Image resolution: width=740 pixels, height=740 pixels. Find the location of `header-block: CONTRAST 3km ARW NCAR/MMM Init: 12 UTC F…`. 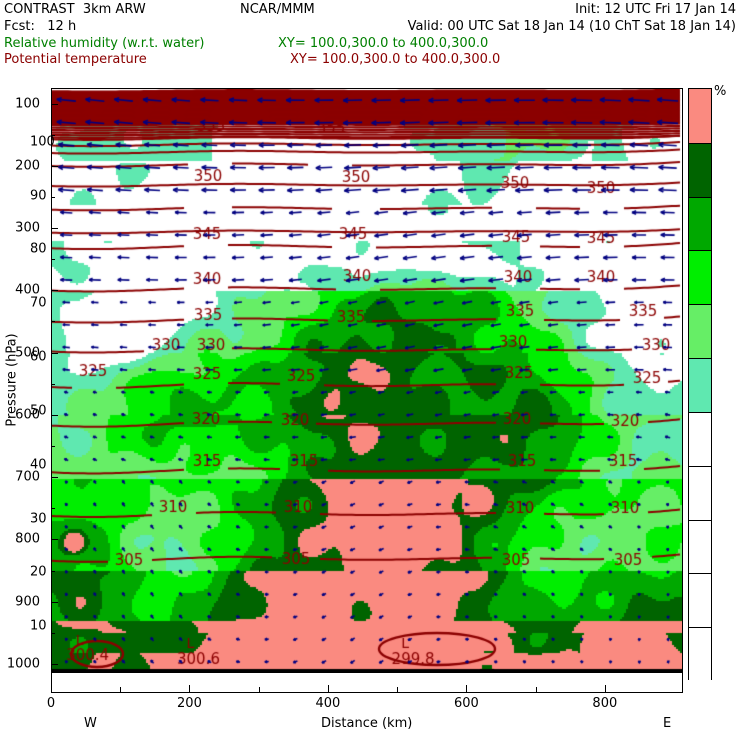

header-block: CONTRAST 3km ARW NCAR/MMM Init: 12 UTC F… is located at coordinates (370, 35).